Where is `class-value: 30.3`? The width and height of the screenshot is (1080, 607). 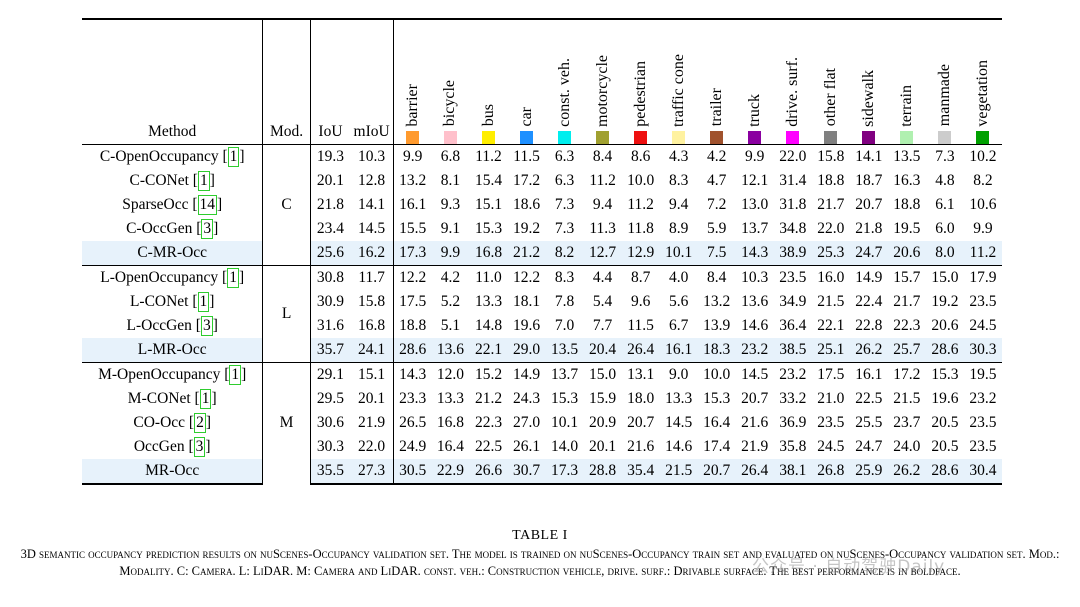 class-value: 30.3 is located at coordinates (982, 349).